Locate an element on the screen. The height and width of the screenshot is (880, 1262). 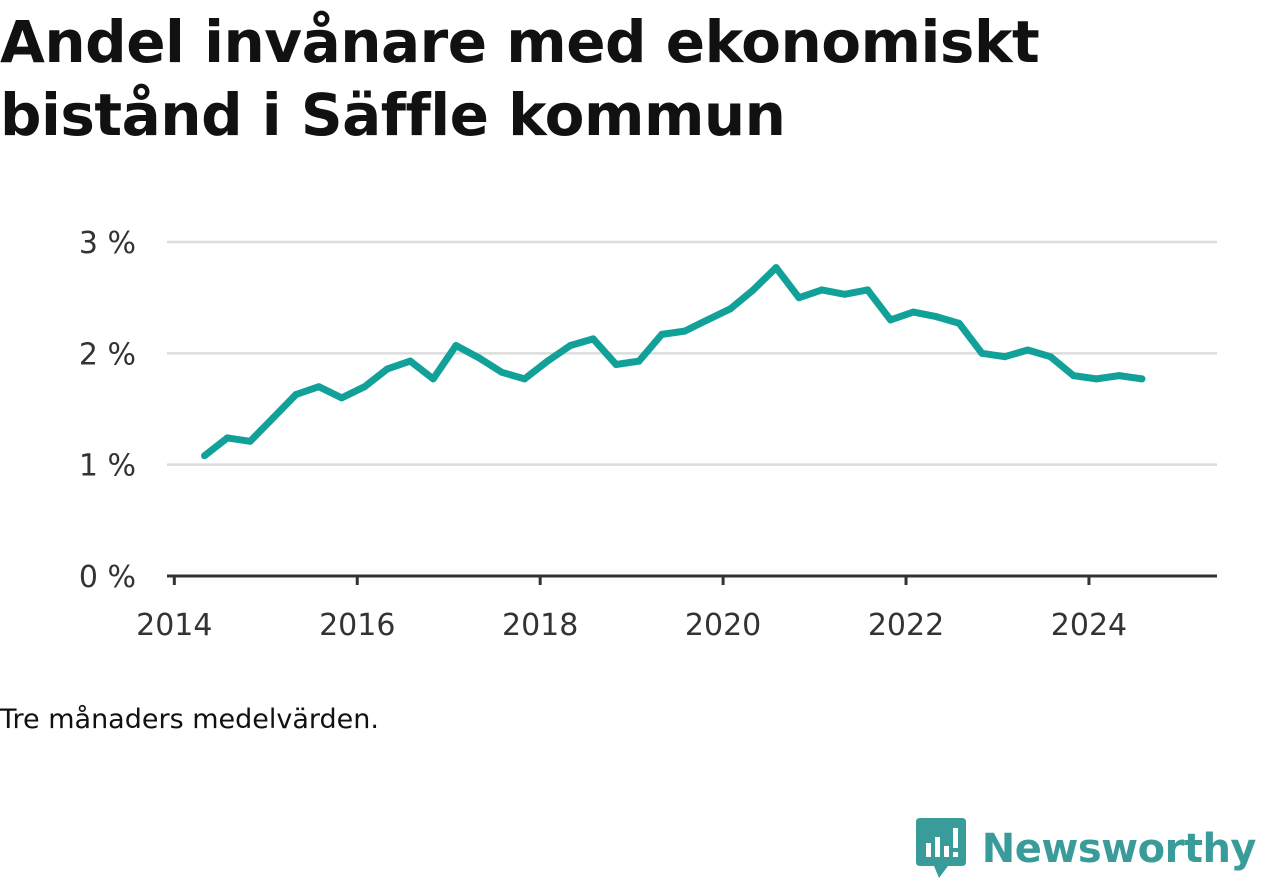
brand-name: Newsworthy is located at coordinates (1119, 849).